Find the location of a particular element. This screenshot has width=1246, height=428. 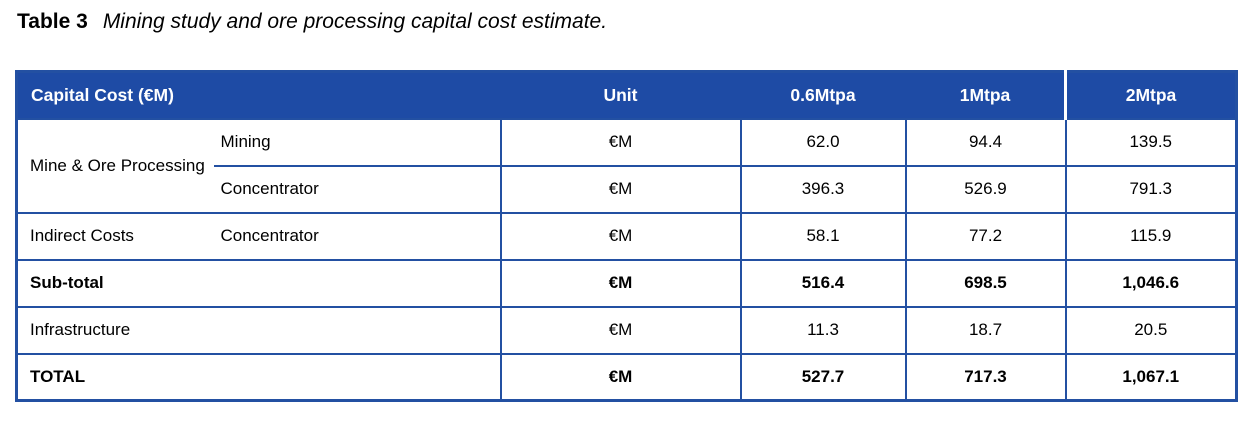

header-cell-unit: Unit is located at coordinates (620, 95).